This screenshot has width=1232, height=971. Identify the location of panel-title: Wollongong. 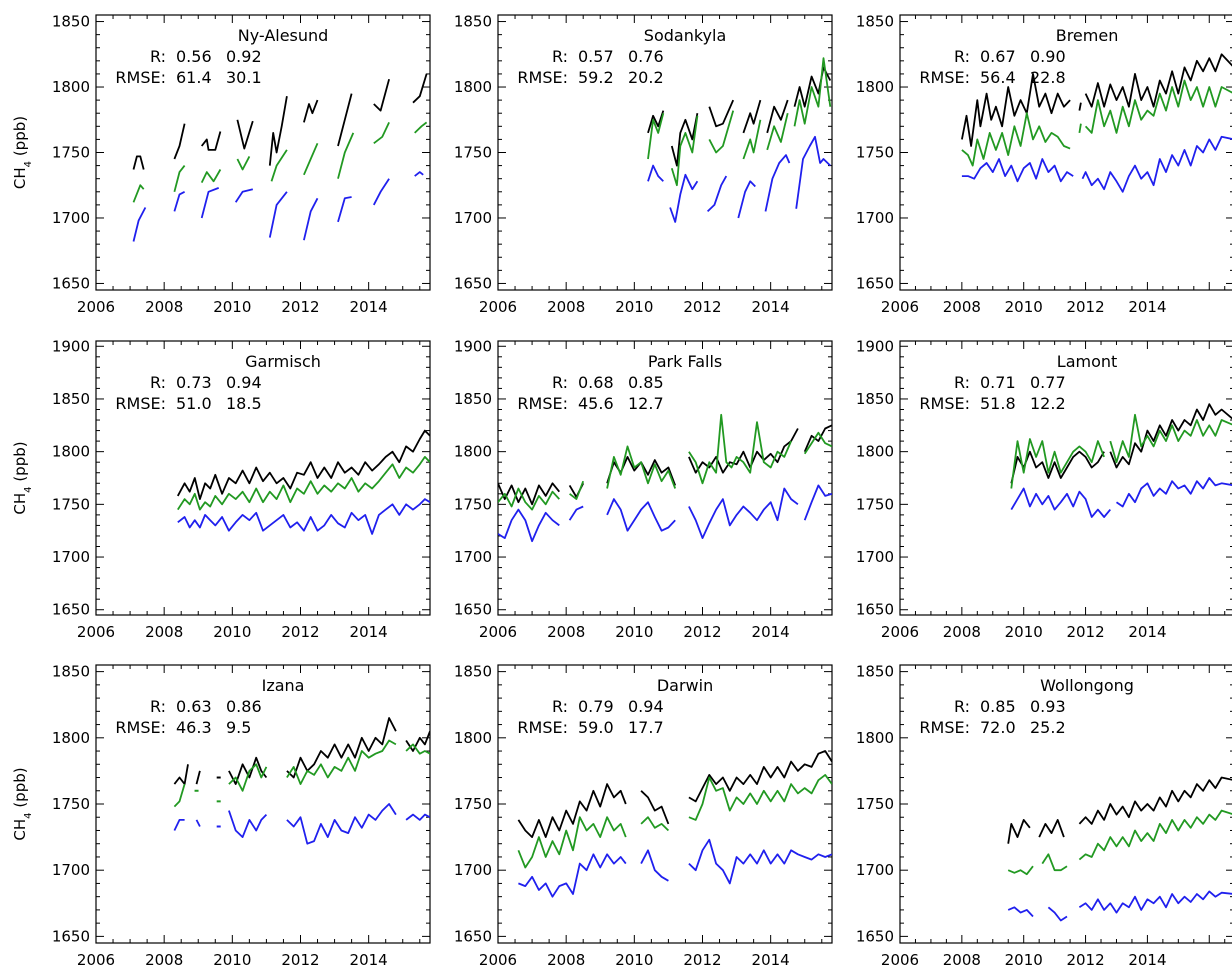
(1087, 685).